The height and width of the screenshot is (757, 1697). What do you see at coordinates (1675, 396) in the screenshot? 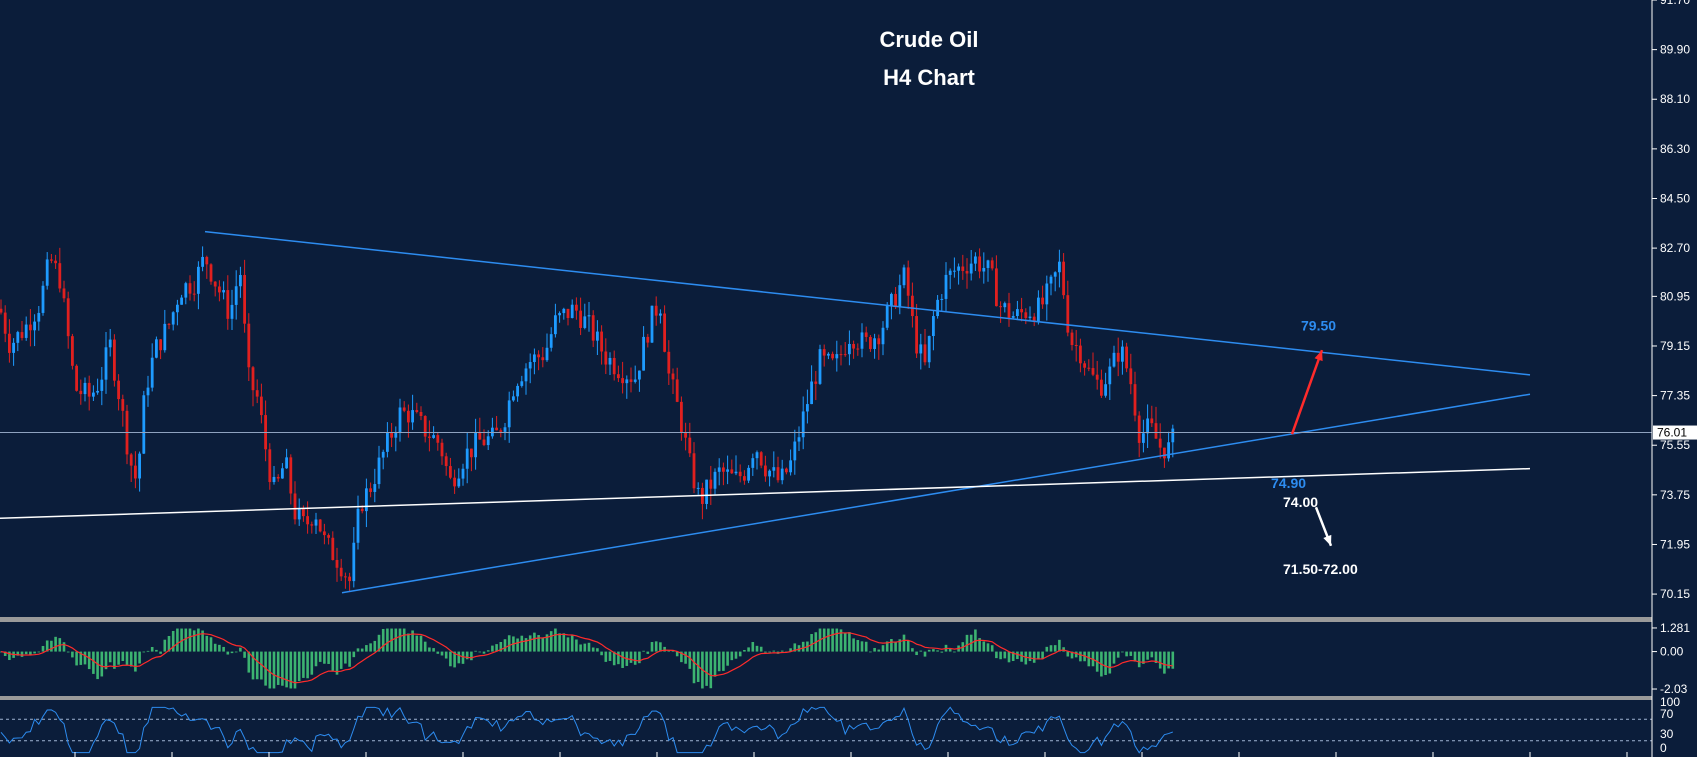
I see `price-tick-label: 77.35` at bounding box center [1675, 396].